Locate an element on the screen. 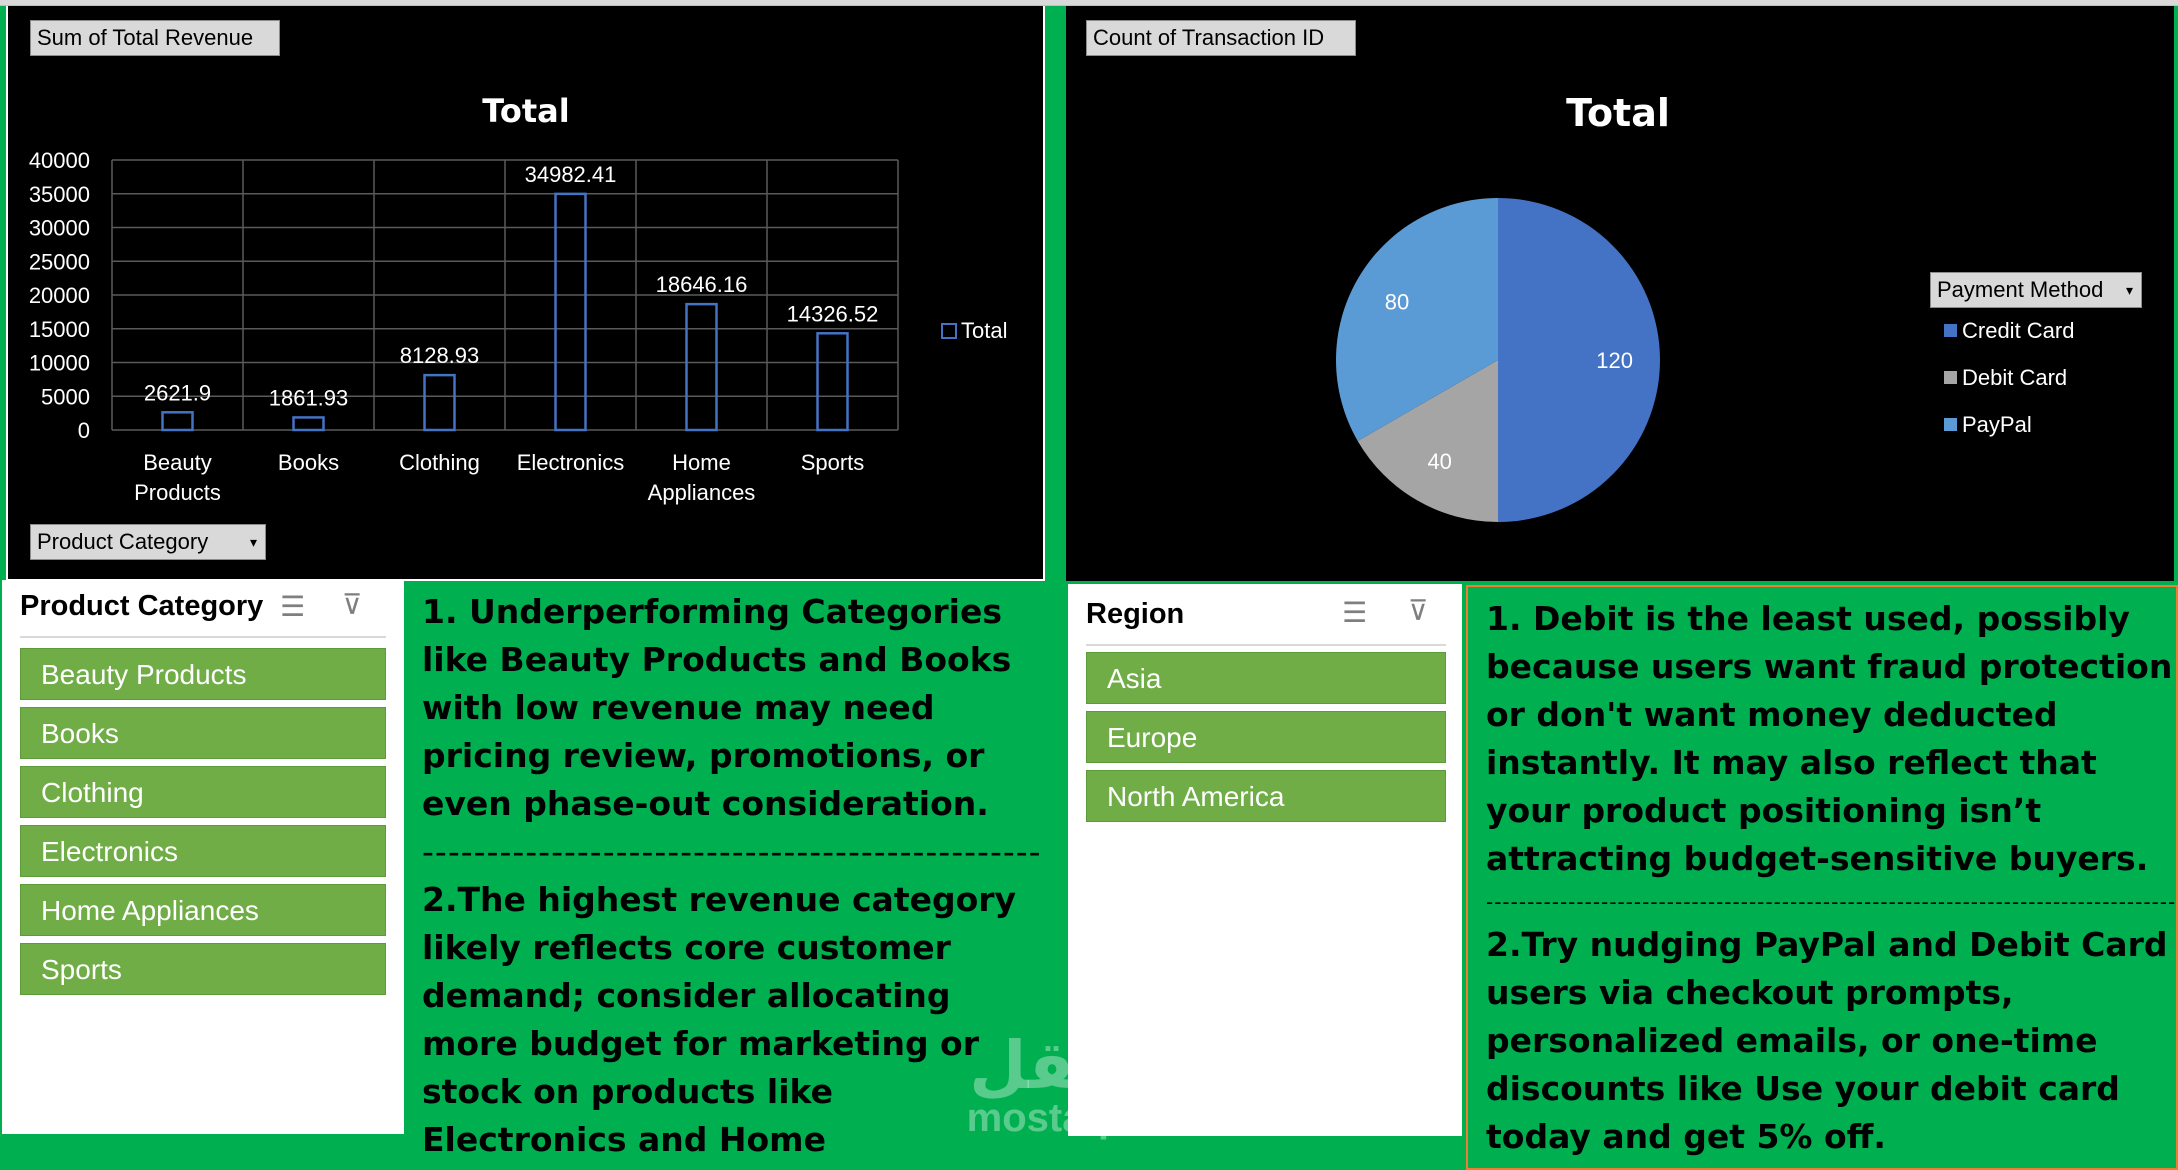  y-tick-label: 5000 is located at coordinates (65, 396).